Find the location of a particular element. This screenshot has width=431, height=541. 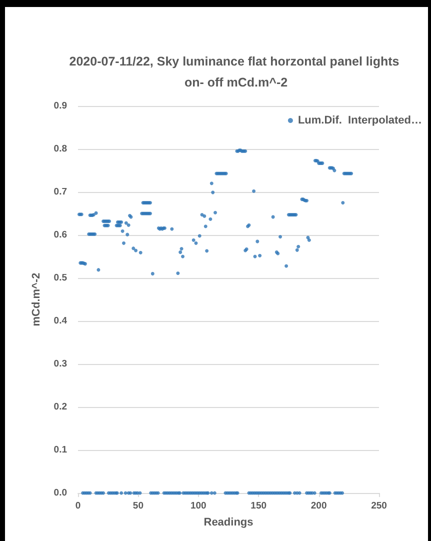

y-tick-label: 0.9 is located at coordinates (60, 106).